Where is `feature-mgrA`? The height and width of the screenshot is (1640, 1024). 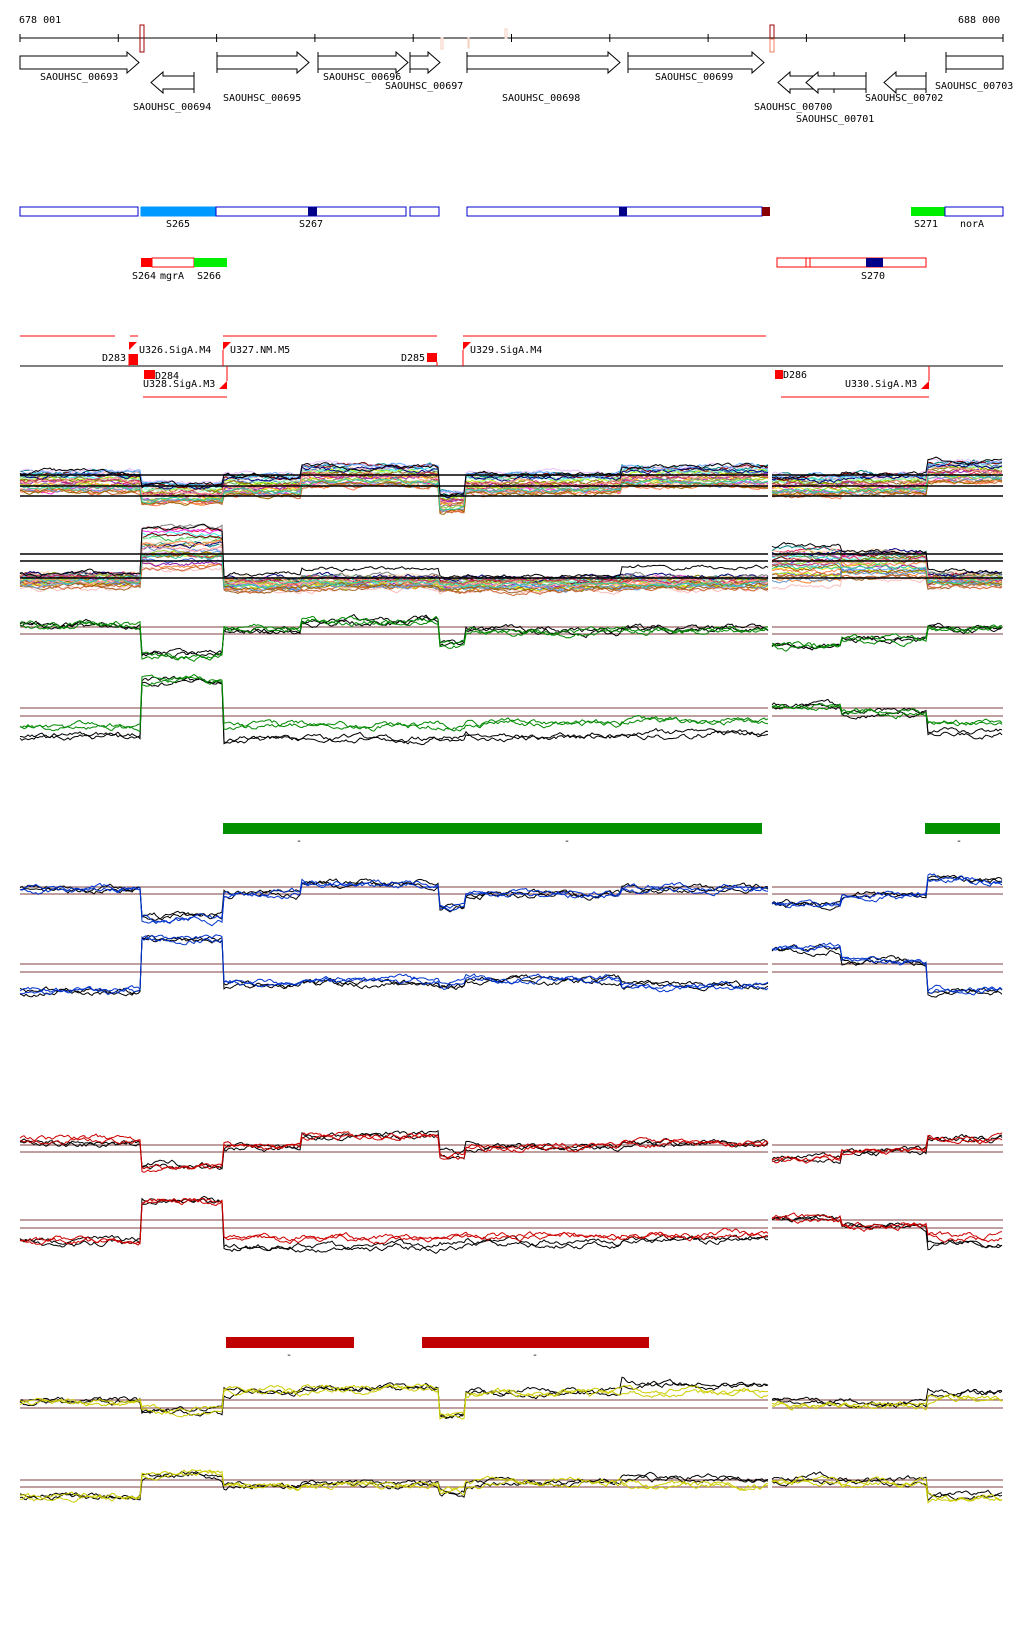 feature-mgrA is located at coordinates (173, 262).